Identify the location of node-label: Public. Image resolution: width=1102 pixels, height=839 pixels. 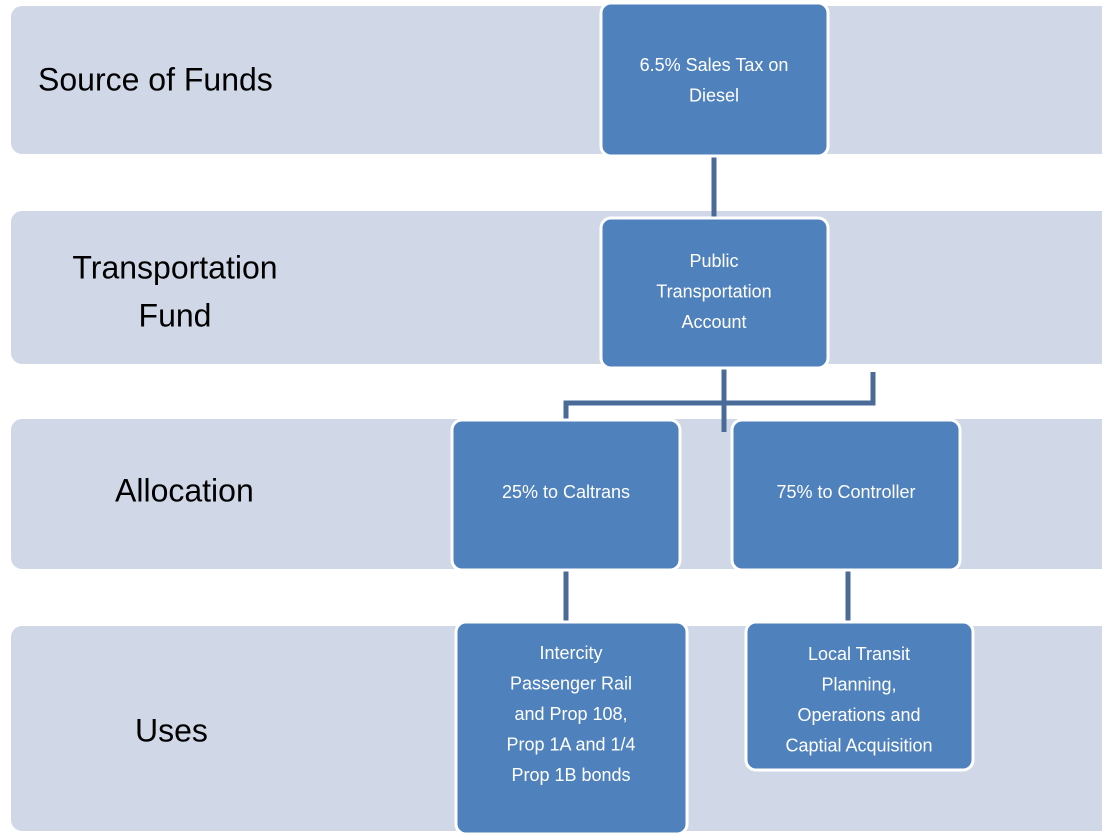
(713, 261).